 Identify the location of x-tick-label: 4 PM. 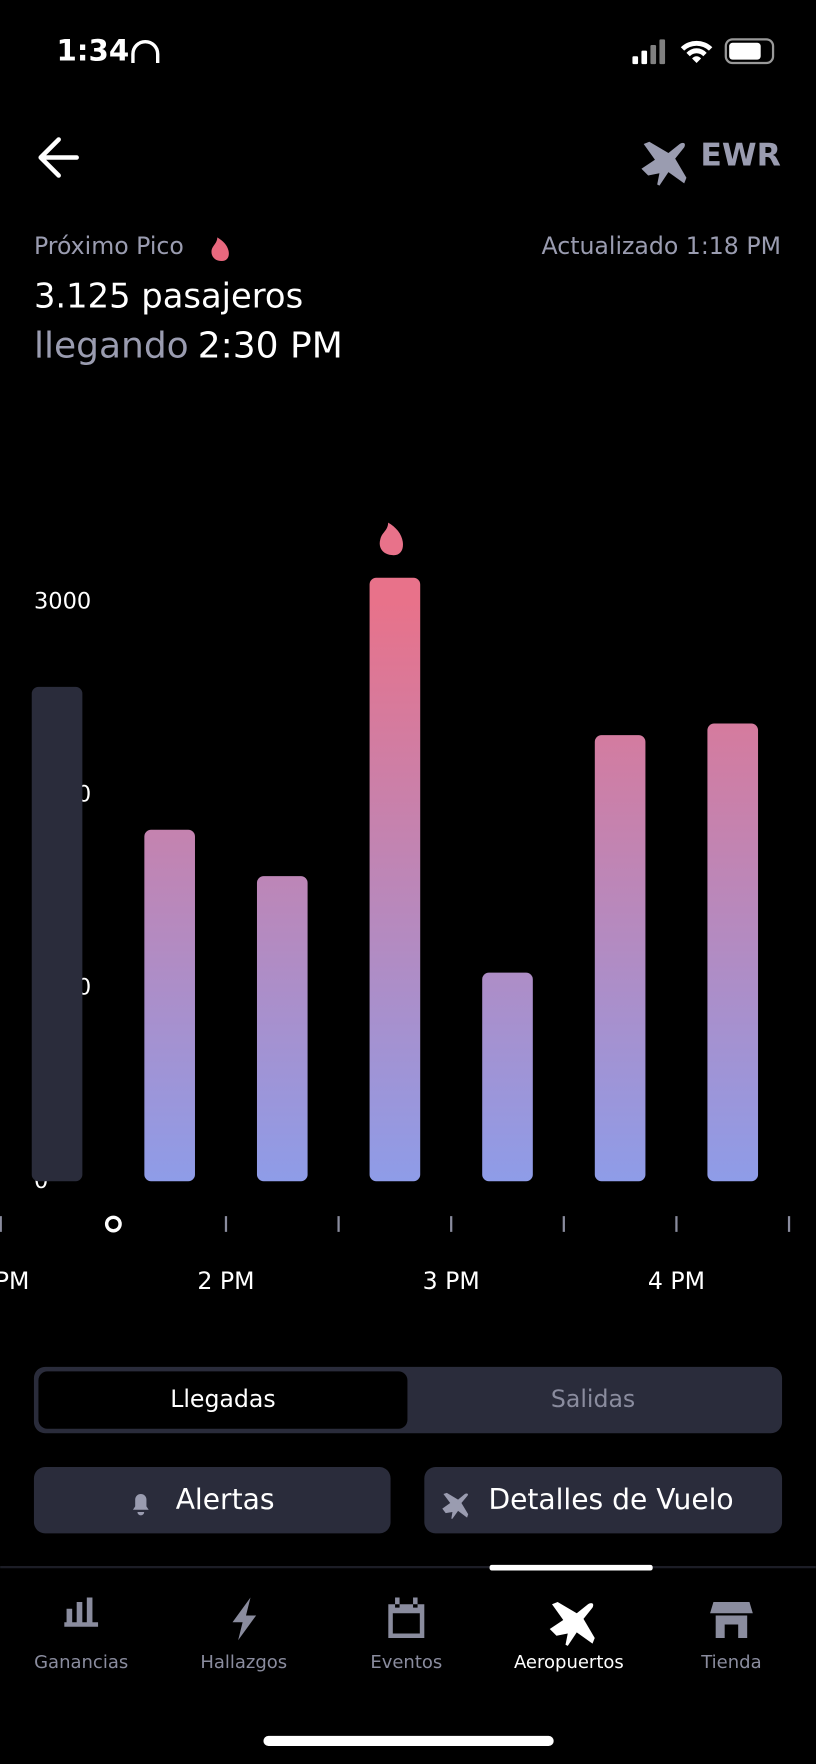
(676, 1281).